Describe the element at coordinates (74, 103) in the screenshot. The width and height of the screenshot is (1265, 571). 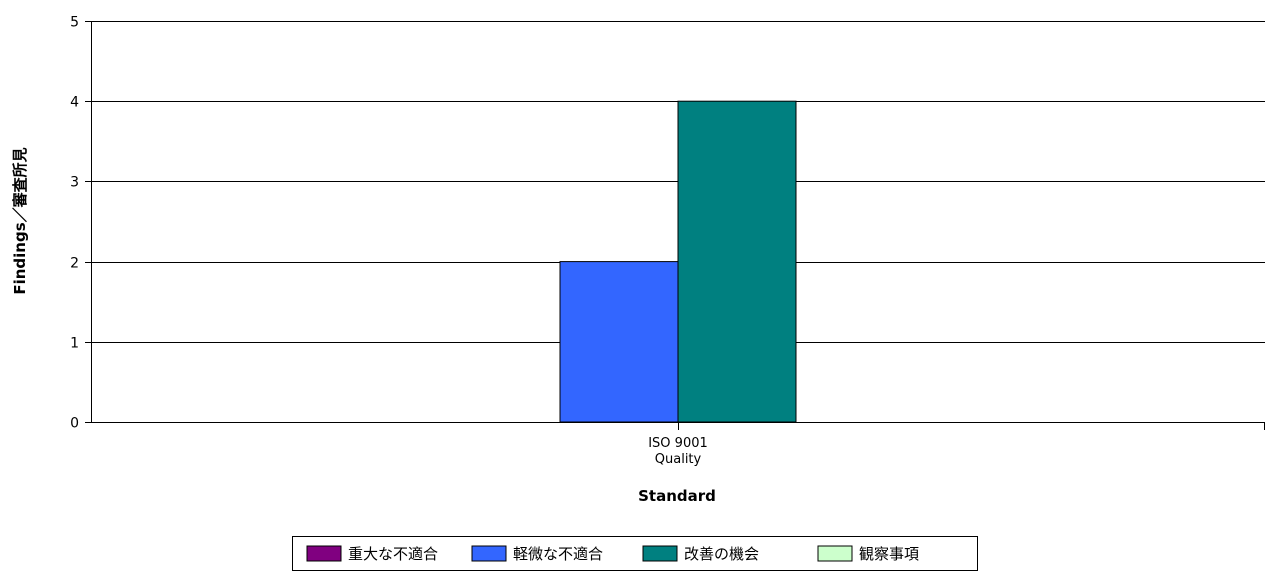
I see `y-tick-label: 4` at that location.